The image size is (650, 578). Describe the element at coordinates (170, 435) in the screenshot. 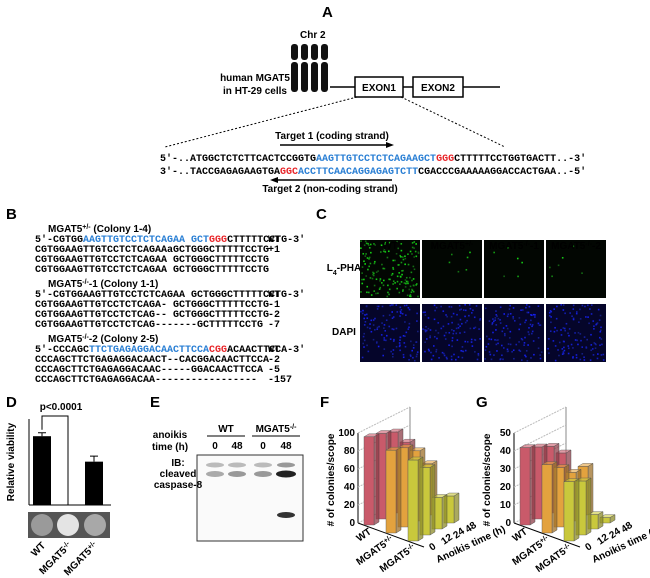

I see `lane-header: anoikis` at that location.